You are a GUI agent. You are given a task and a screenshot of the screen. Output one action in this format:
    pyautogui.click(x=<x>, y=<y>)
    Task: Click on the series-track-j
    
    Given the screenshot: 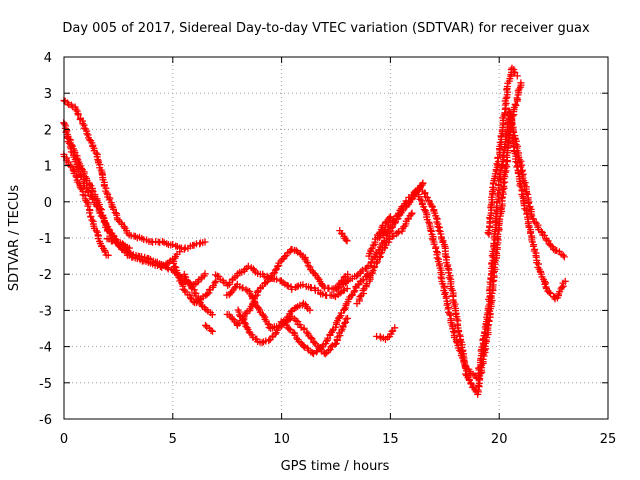 What is the action you would take?
    pyautogui.click(x=287, y=301)
    